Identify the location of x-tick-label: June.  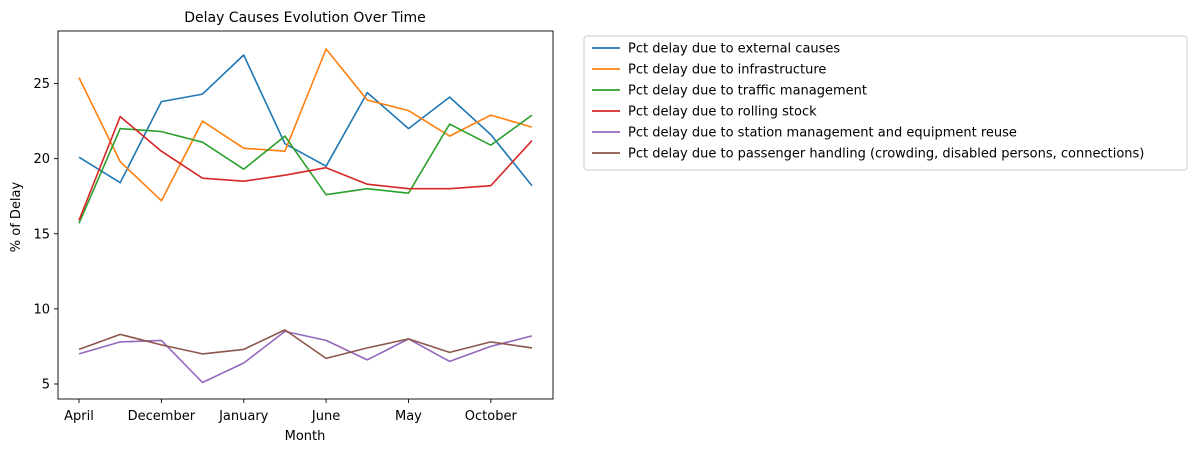
(325, 416).